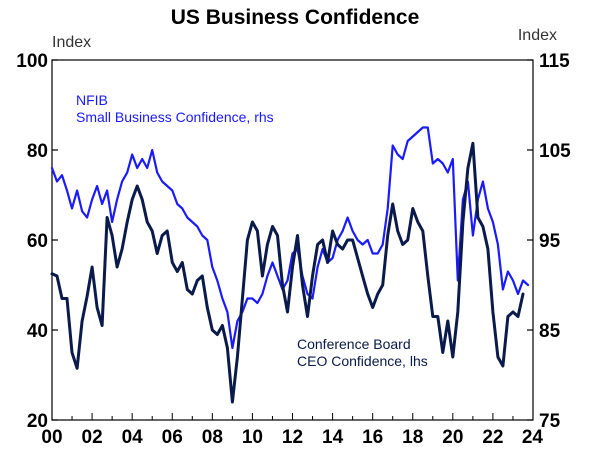  I want to click on x-tick-label: 14, so click(333, 437).